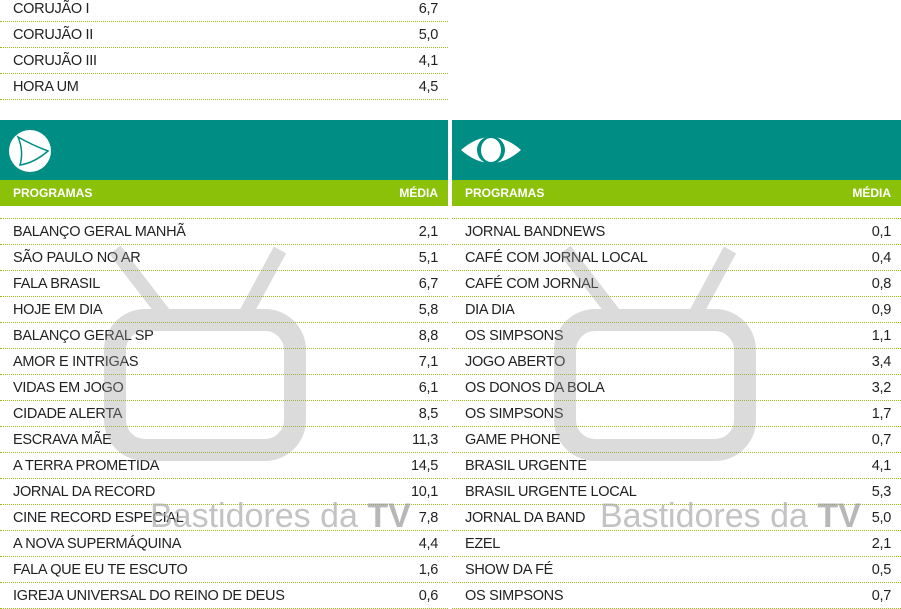  I want to click on program-media: 11,3, so click(425, 439).